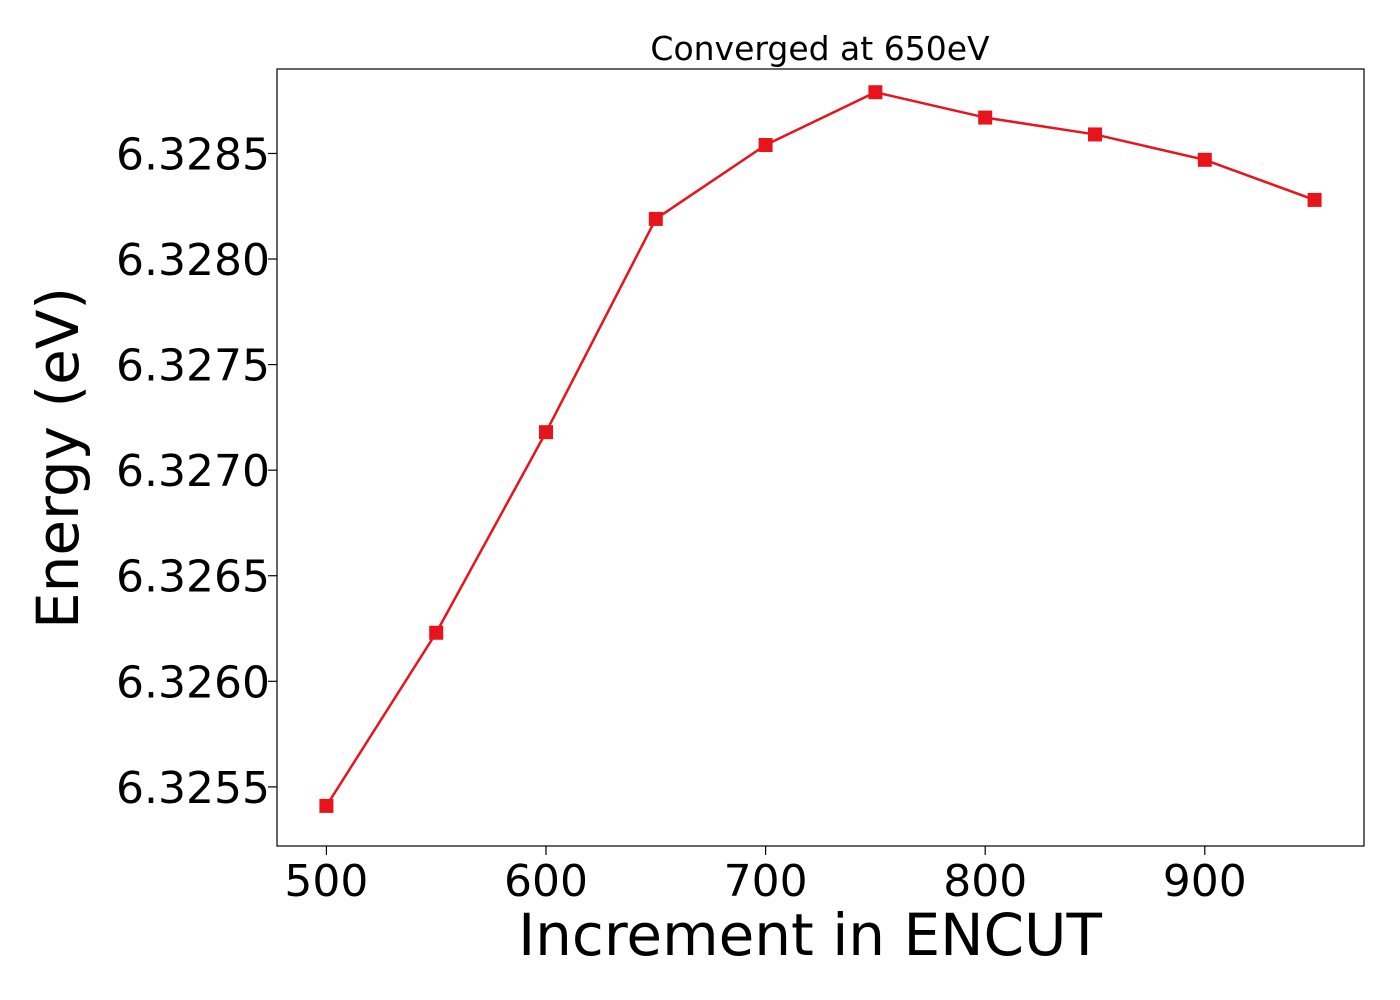 This screenshot has width=1400, height=1000. I want to click on y-tick-label: 6.3275, so click(193, 366).